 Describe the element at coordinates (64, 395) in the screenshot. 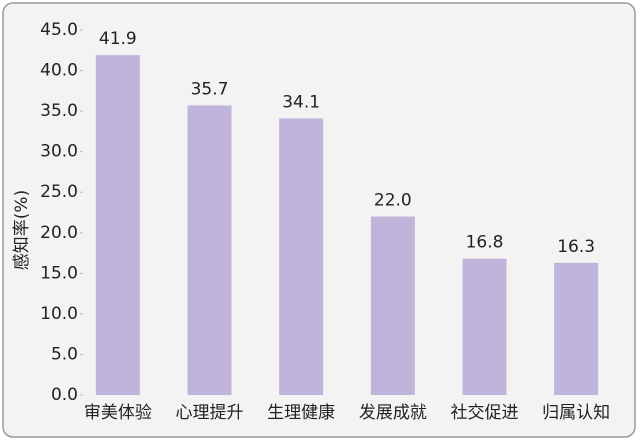

I see `y-tick-label: 0.0` at that location.